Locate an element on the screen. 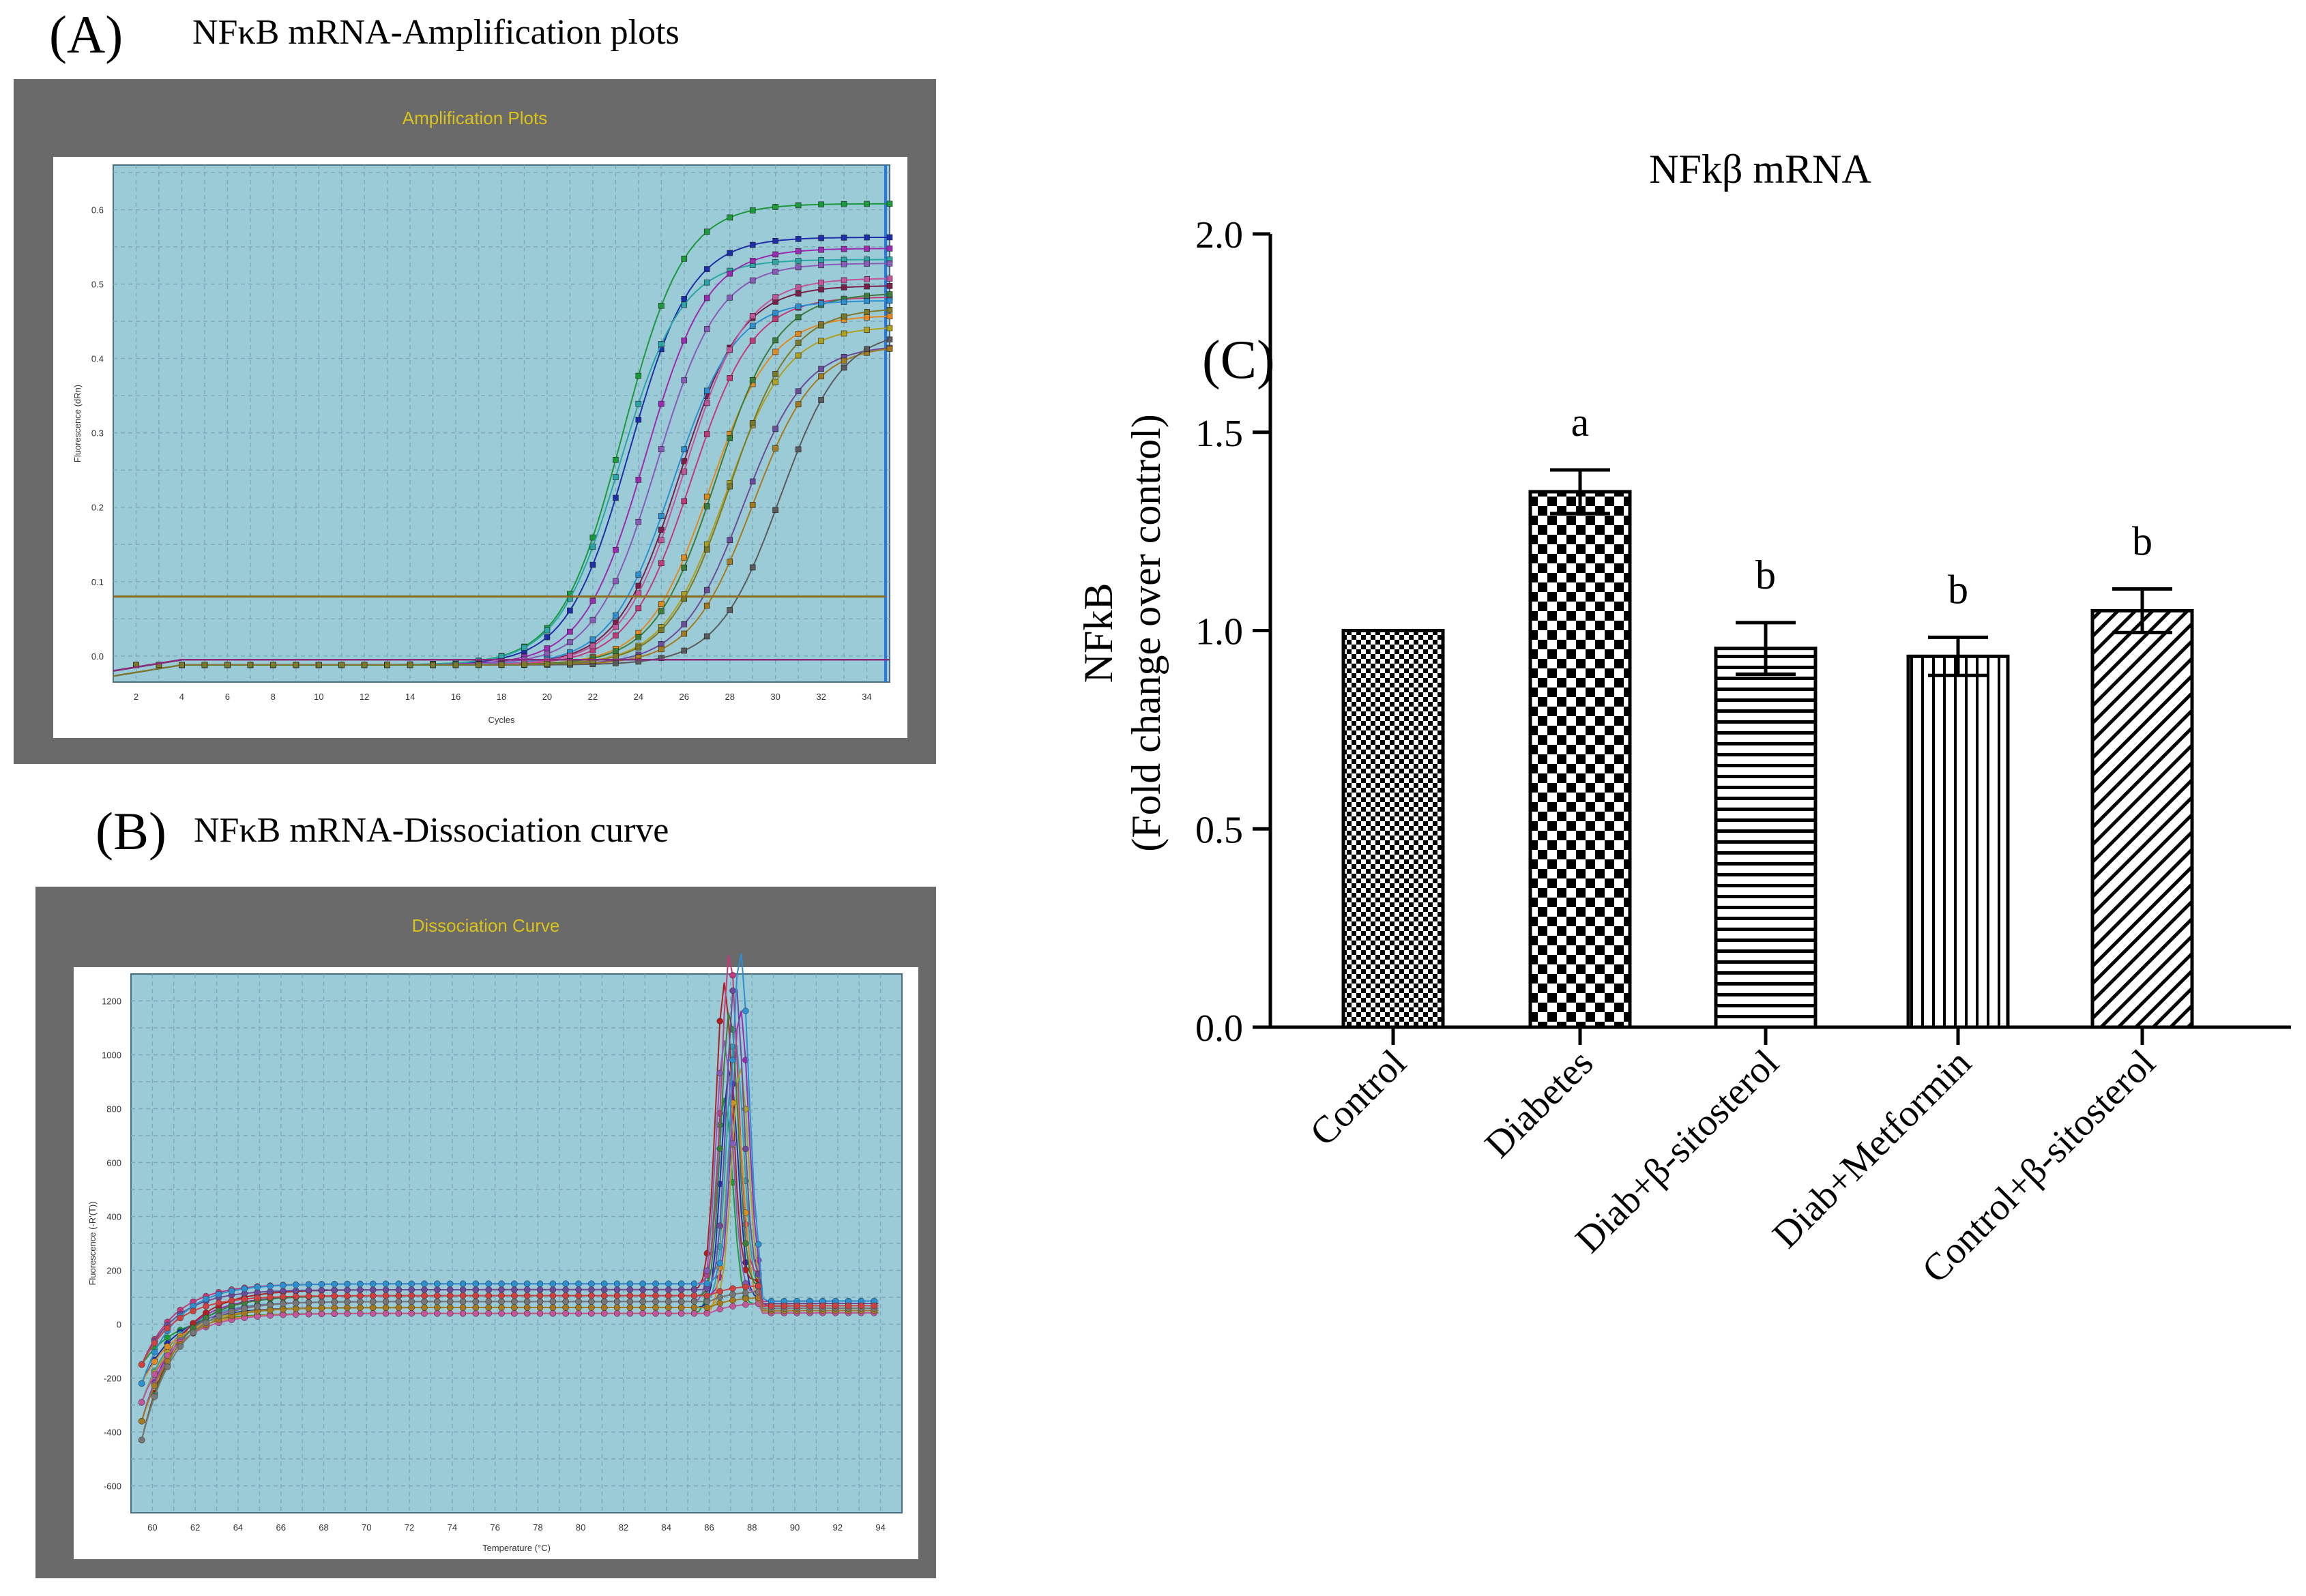 The image size is (2306, 1596). x-tick-label: 84 is located at coordinates (666, 1527).